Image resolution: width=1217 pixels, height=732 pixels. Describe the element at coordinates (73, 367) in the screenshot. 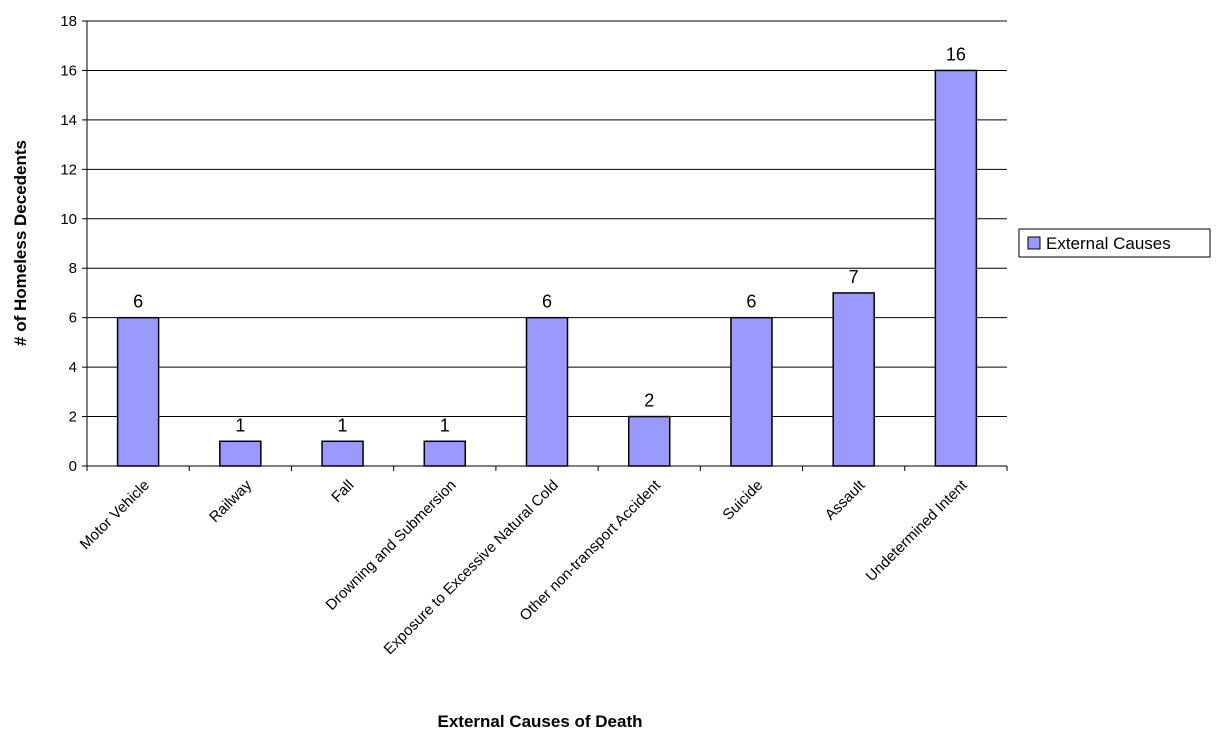

I see `y-tick-label: 4` at that location.